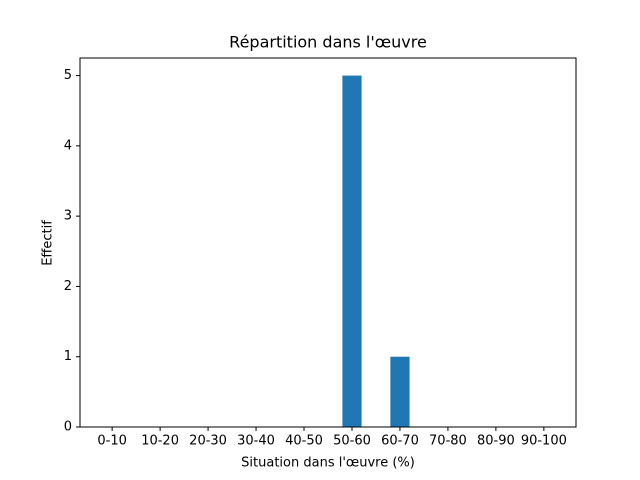 The image size is (640, 480). What do you see at coordinates (48, 243) in the screenshot?
I see `y-axis-label: Effectif` at bounding box center [48, 243].